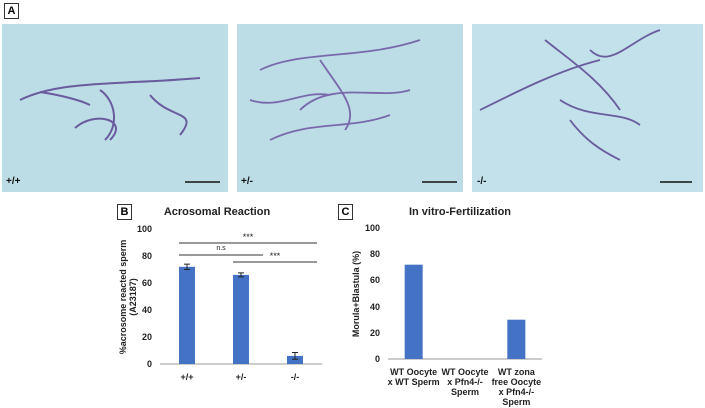 The image size is (705, 408). Describe the element at coordinates (221, 248) in the screenshot. I see `significance-label: n.s` at that location.